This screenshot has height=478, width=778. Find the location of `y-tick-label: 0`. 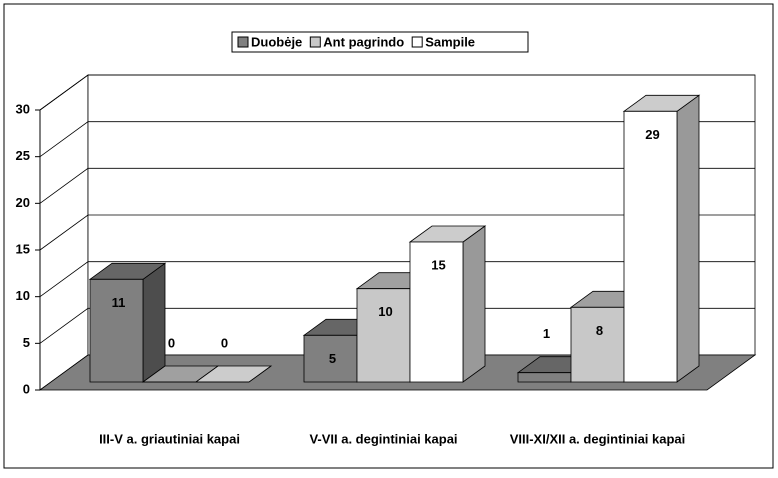

y-tick-label: 0 is located at coordinates (26, 388).